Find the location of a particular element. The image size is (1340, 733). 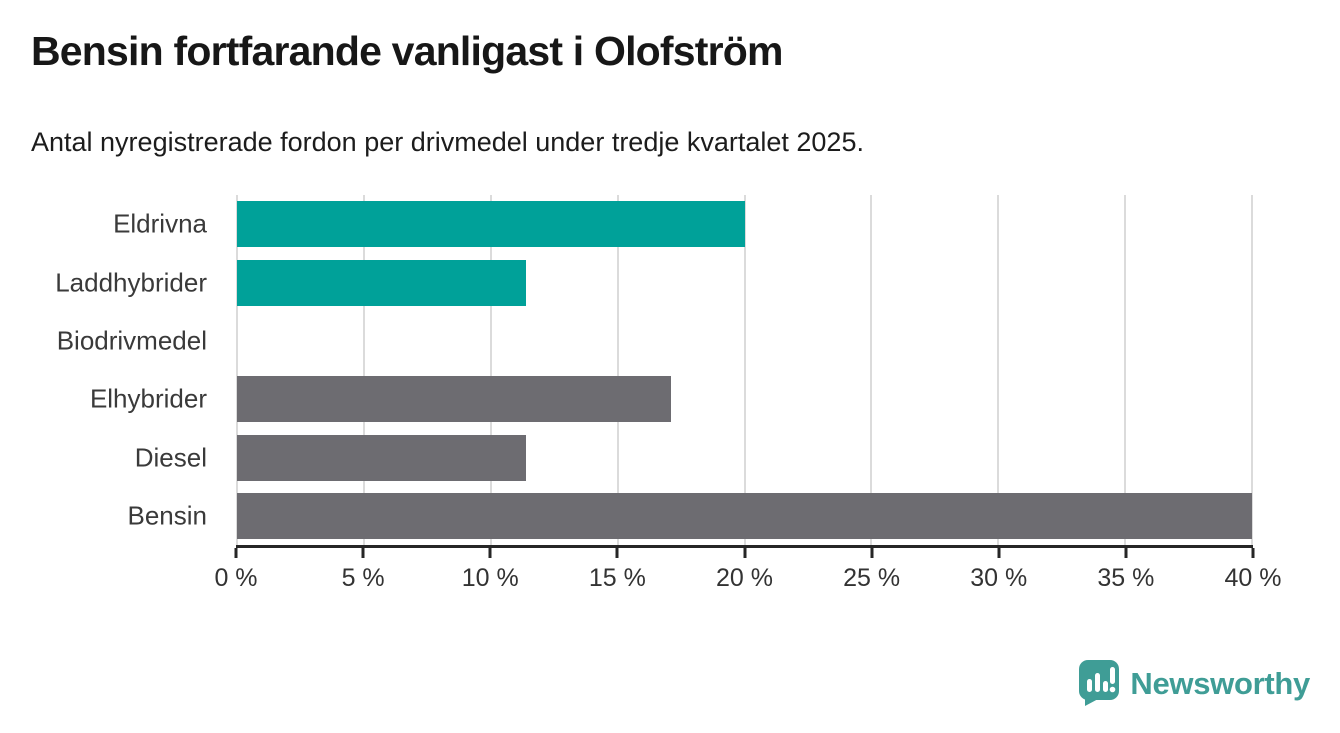

chart-title: Bensin fortfarande vanligast i Olofström is located at coordinates (407, 51).